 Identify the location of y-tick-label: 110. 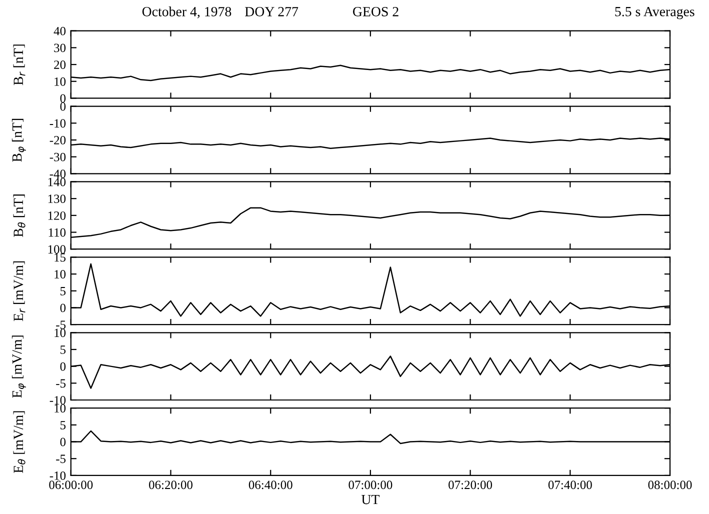
(57, 232).